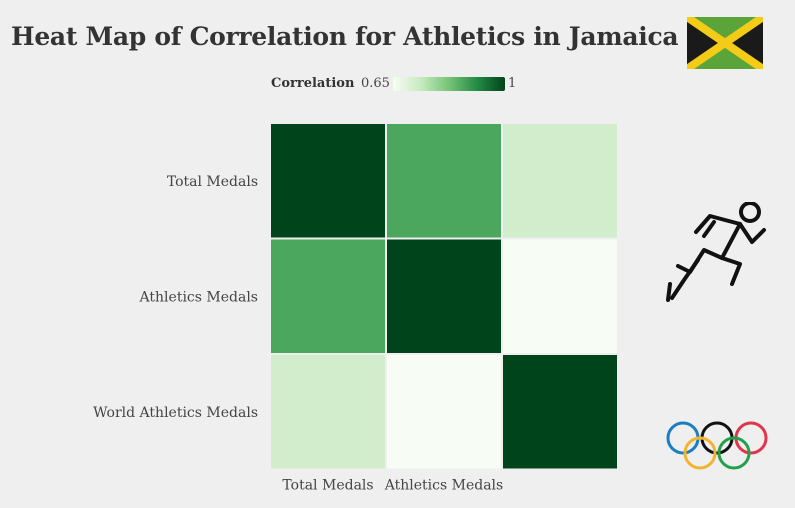 This screenshot has height=508, width=795. Describe the element at coordinates (443, 486) in the screenshot. I see `x-tick-label: Athletics Medals` at that location.